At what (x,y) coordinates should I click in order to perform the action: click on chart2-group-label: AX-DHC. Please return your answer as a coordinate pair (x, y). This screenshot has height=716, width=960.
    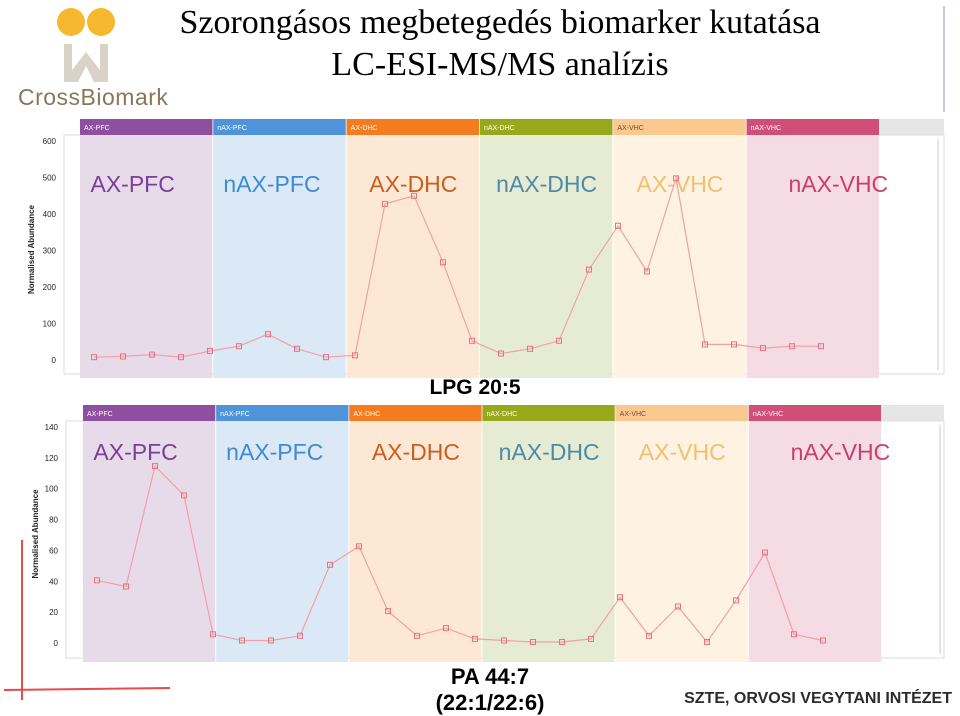
    Looking at the image, I should click on (416, 452).